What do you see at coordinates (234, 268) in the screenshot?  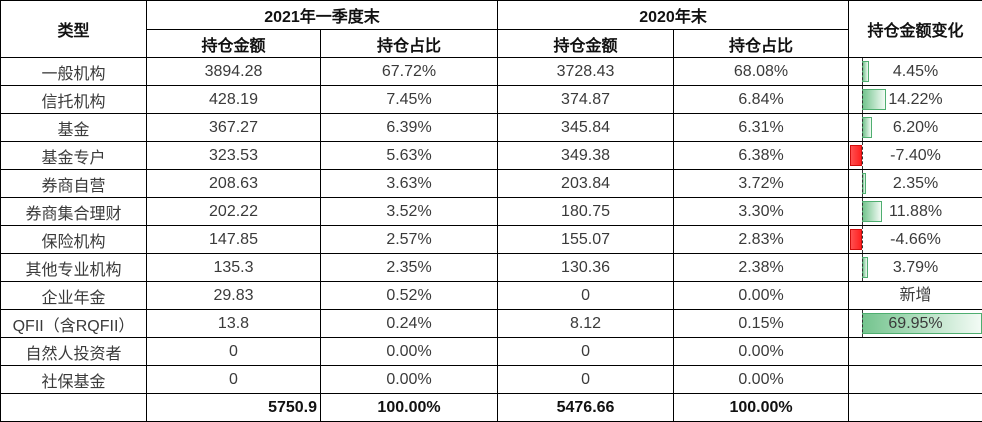 I see `amount-2021-cell: 135.3` at bounding box center [234, 268].